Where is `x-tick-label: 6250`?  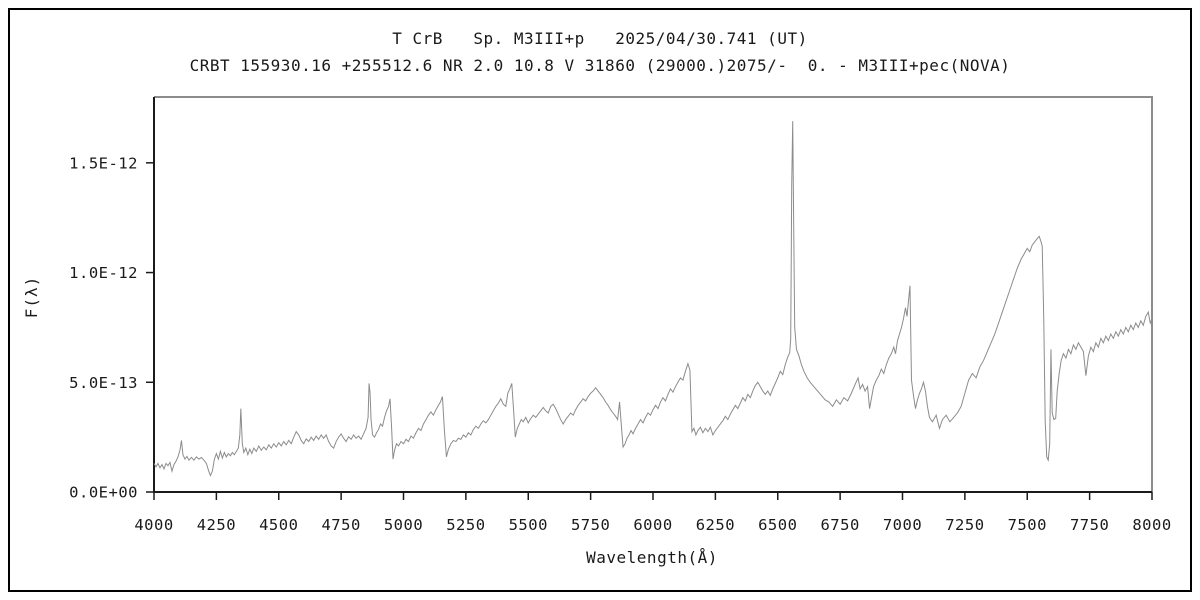
x-tick-label: 6250 is located at coordinates (715, 525).